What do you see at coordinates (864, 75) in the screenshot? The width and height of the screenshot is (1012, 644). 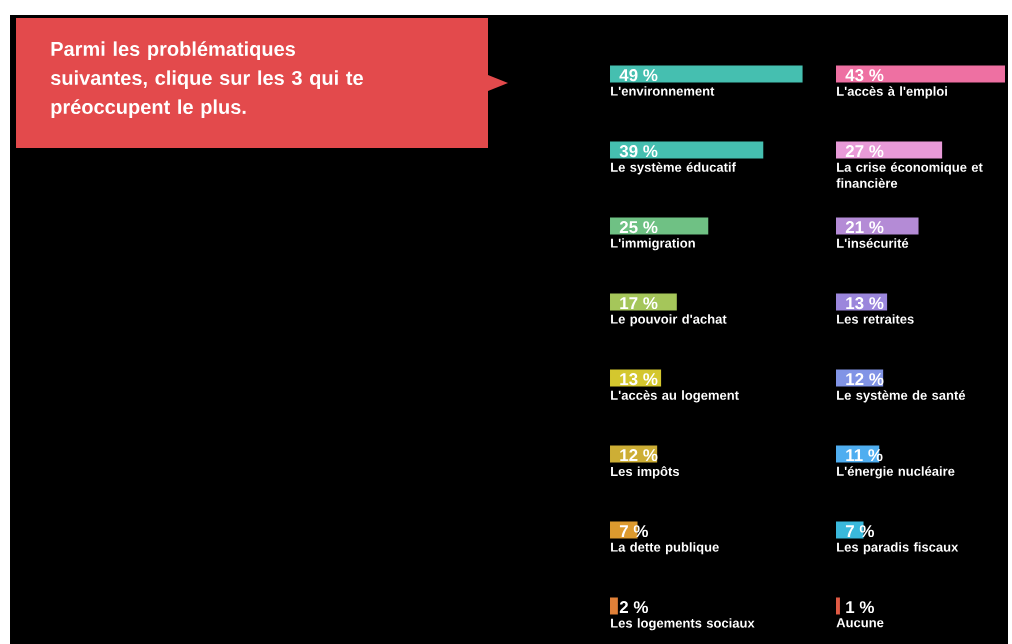 I see `data-label: 43 %` at bounding box center [864, 75].